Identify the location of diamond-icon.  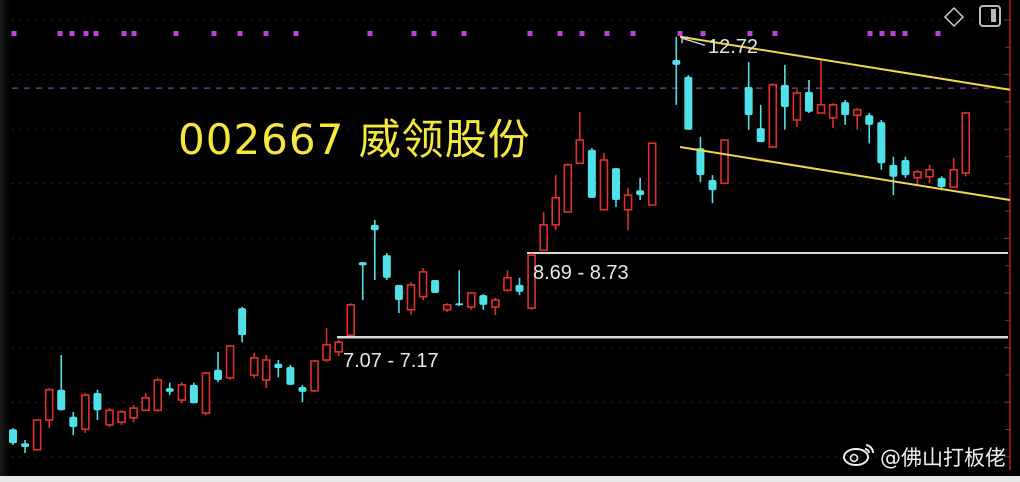
(954, 19).